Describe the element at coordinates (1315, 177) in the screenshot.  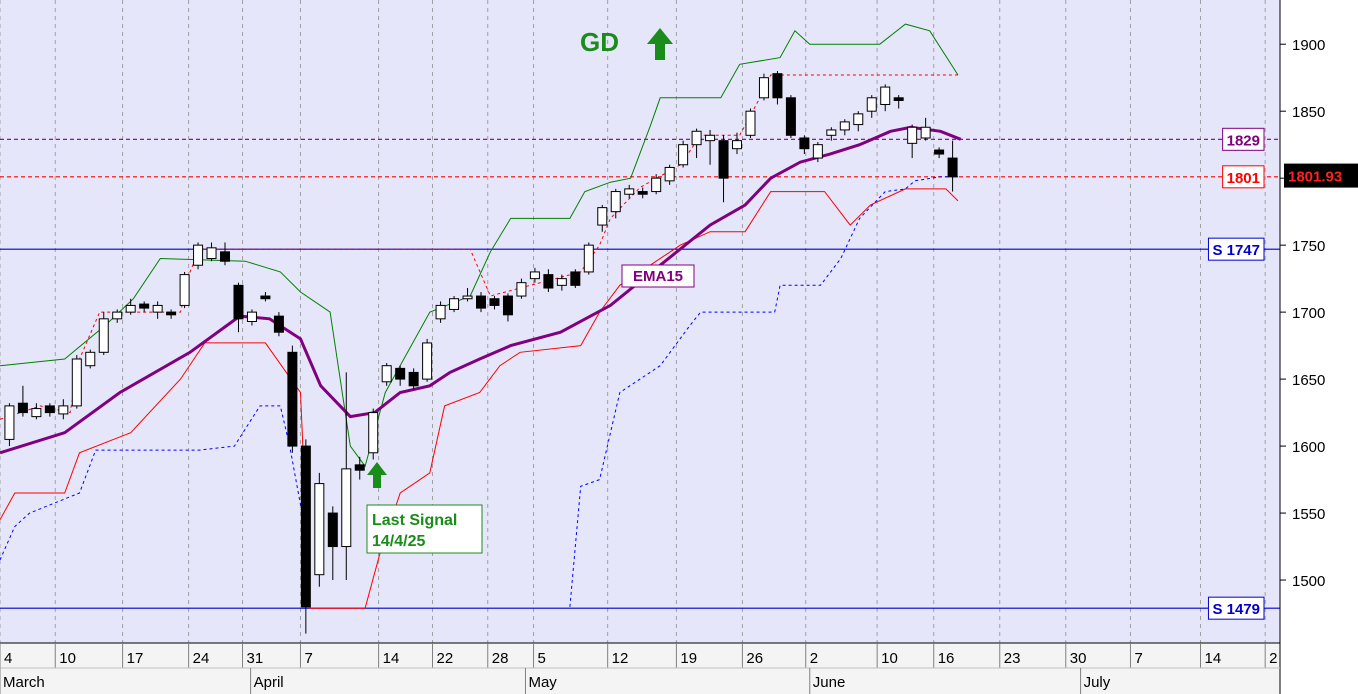
I see `last-price-label: 1801.93` at that location.